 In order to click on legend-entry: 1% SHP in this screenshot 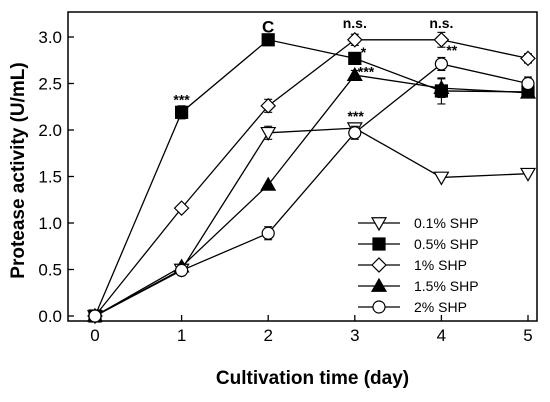, I will do `click(412, 265)`.